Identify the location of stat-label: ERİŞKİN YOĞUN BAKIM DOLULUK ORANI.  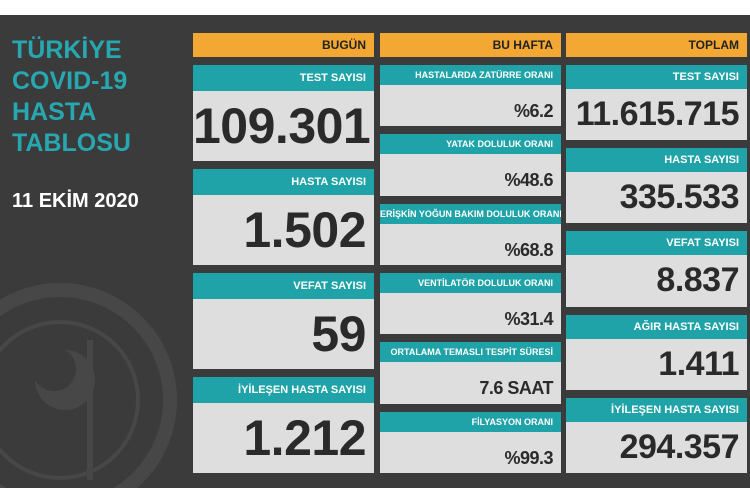
(470, 213).